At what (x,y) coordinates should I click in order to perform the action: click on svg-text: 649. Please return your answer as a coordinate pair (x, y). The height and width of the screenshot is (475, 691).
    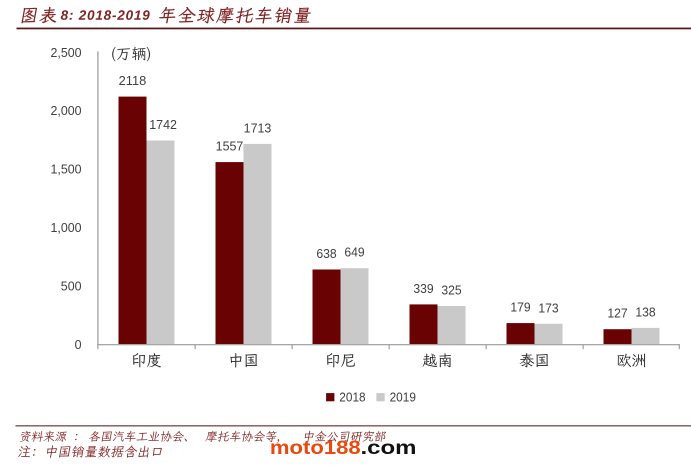
    Looking at the image, I should click on (354, 252).